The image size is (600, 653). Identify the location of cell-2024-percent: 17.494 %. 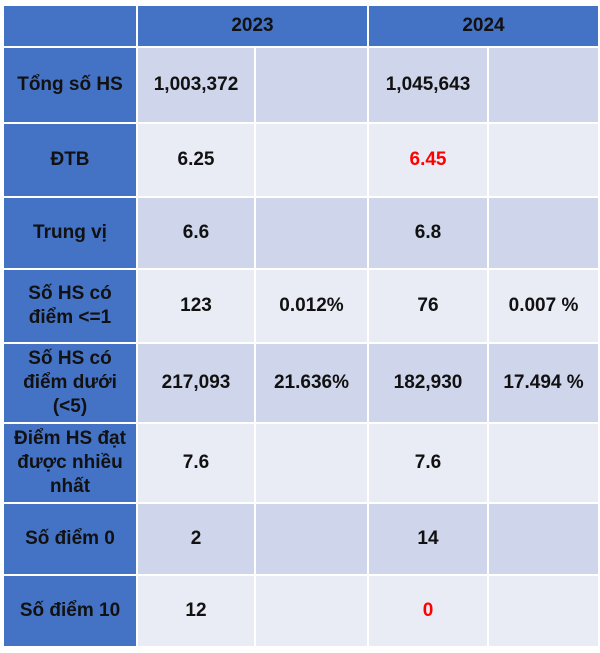
(543, 383).